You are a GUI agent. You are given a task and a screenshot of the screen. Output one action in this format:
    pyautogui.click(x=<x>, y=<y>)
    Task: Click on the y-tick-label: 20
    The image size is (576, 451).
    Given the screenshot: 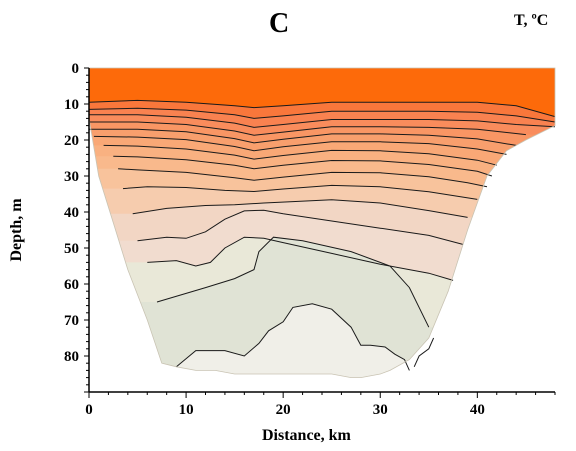 What is the action you would take?
    pyautogui.click(x=71, y=141)
    